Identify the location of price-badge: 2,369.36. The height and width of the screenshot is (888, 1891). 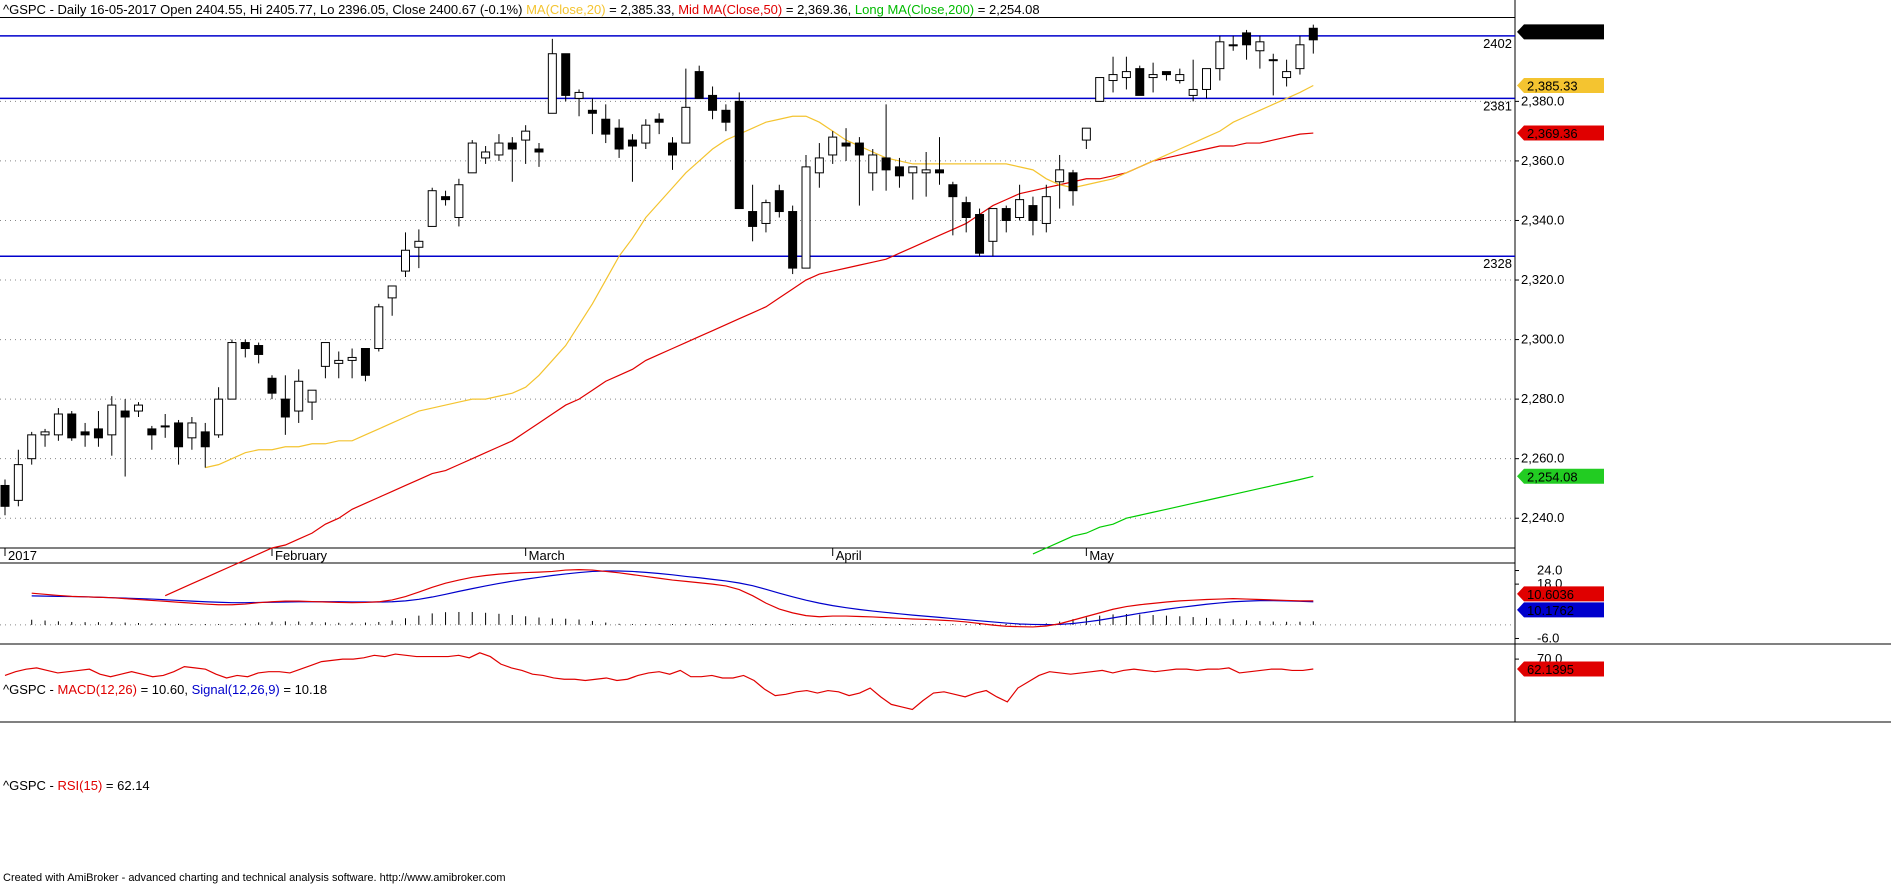
(1552, 133).